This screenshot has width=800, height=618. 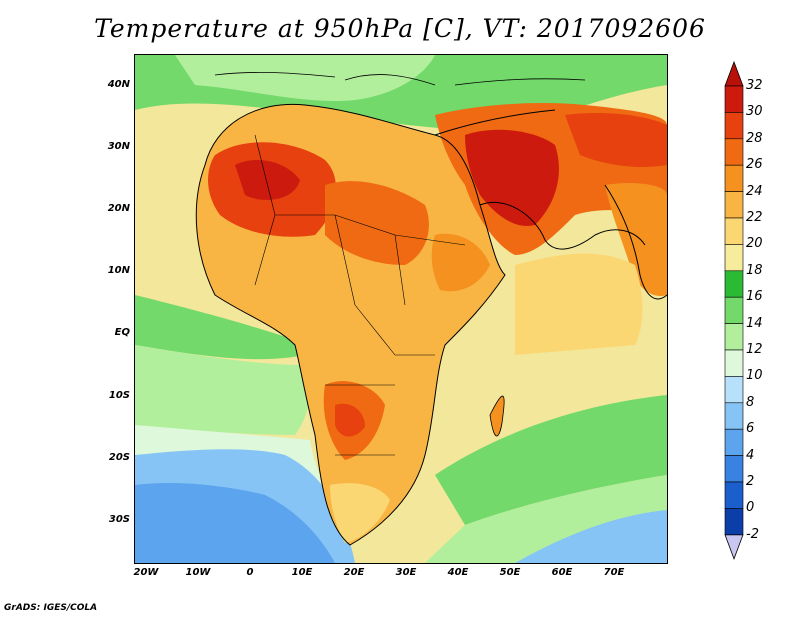 What do you see at coordinates (146, 572) in the screenshot?
I see `lon-label-20w: 20W` at bounding box center [146, 572].